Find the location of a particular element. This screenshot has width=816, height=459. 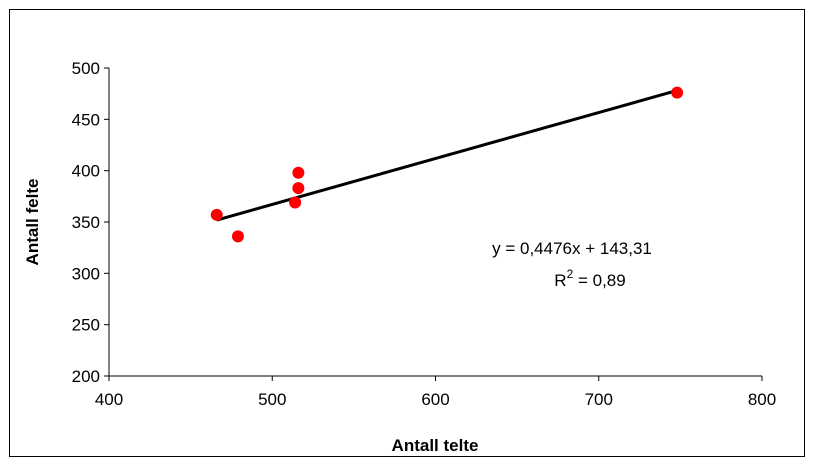

x-axis-title: Antall telte is located at coordinates (435, 445).